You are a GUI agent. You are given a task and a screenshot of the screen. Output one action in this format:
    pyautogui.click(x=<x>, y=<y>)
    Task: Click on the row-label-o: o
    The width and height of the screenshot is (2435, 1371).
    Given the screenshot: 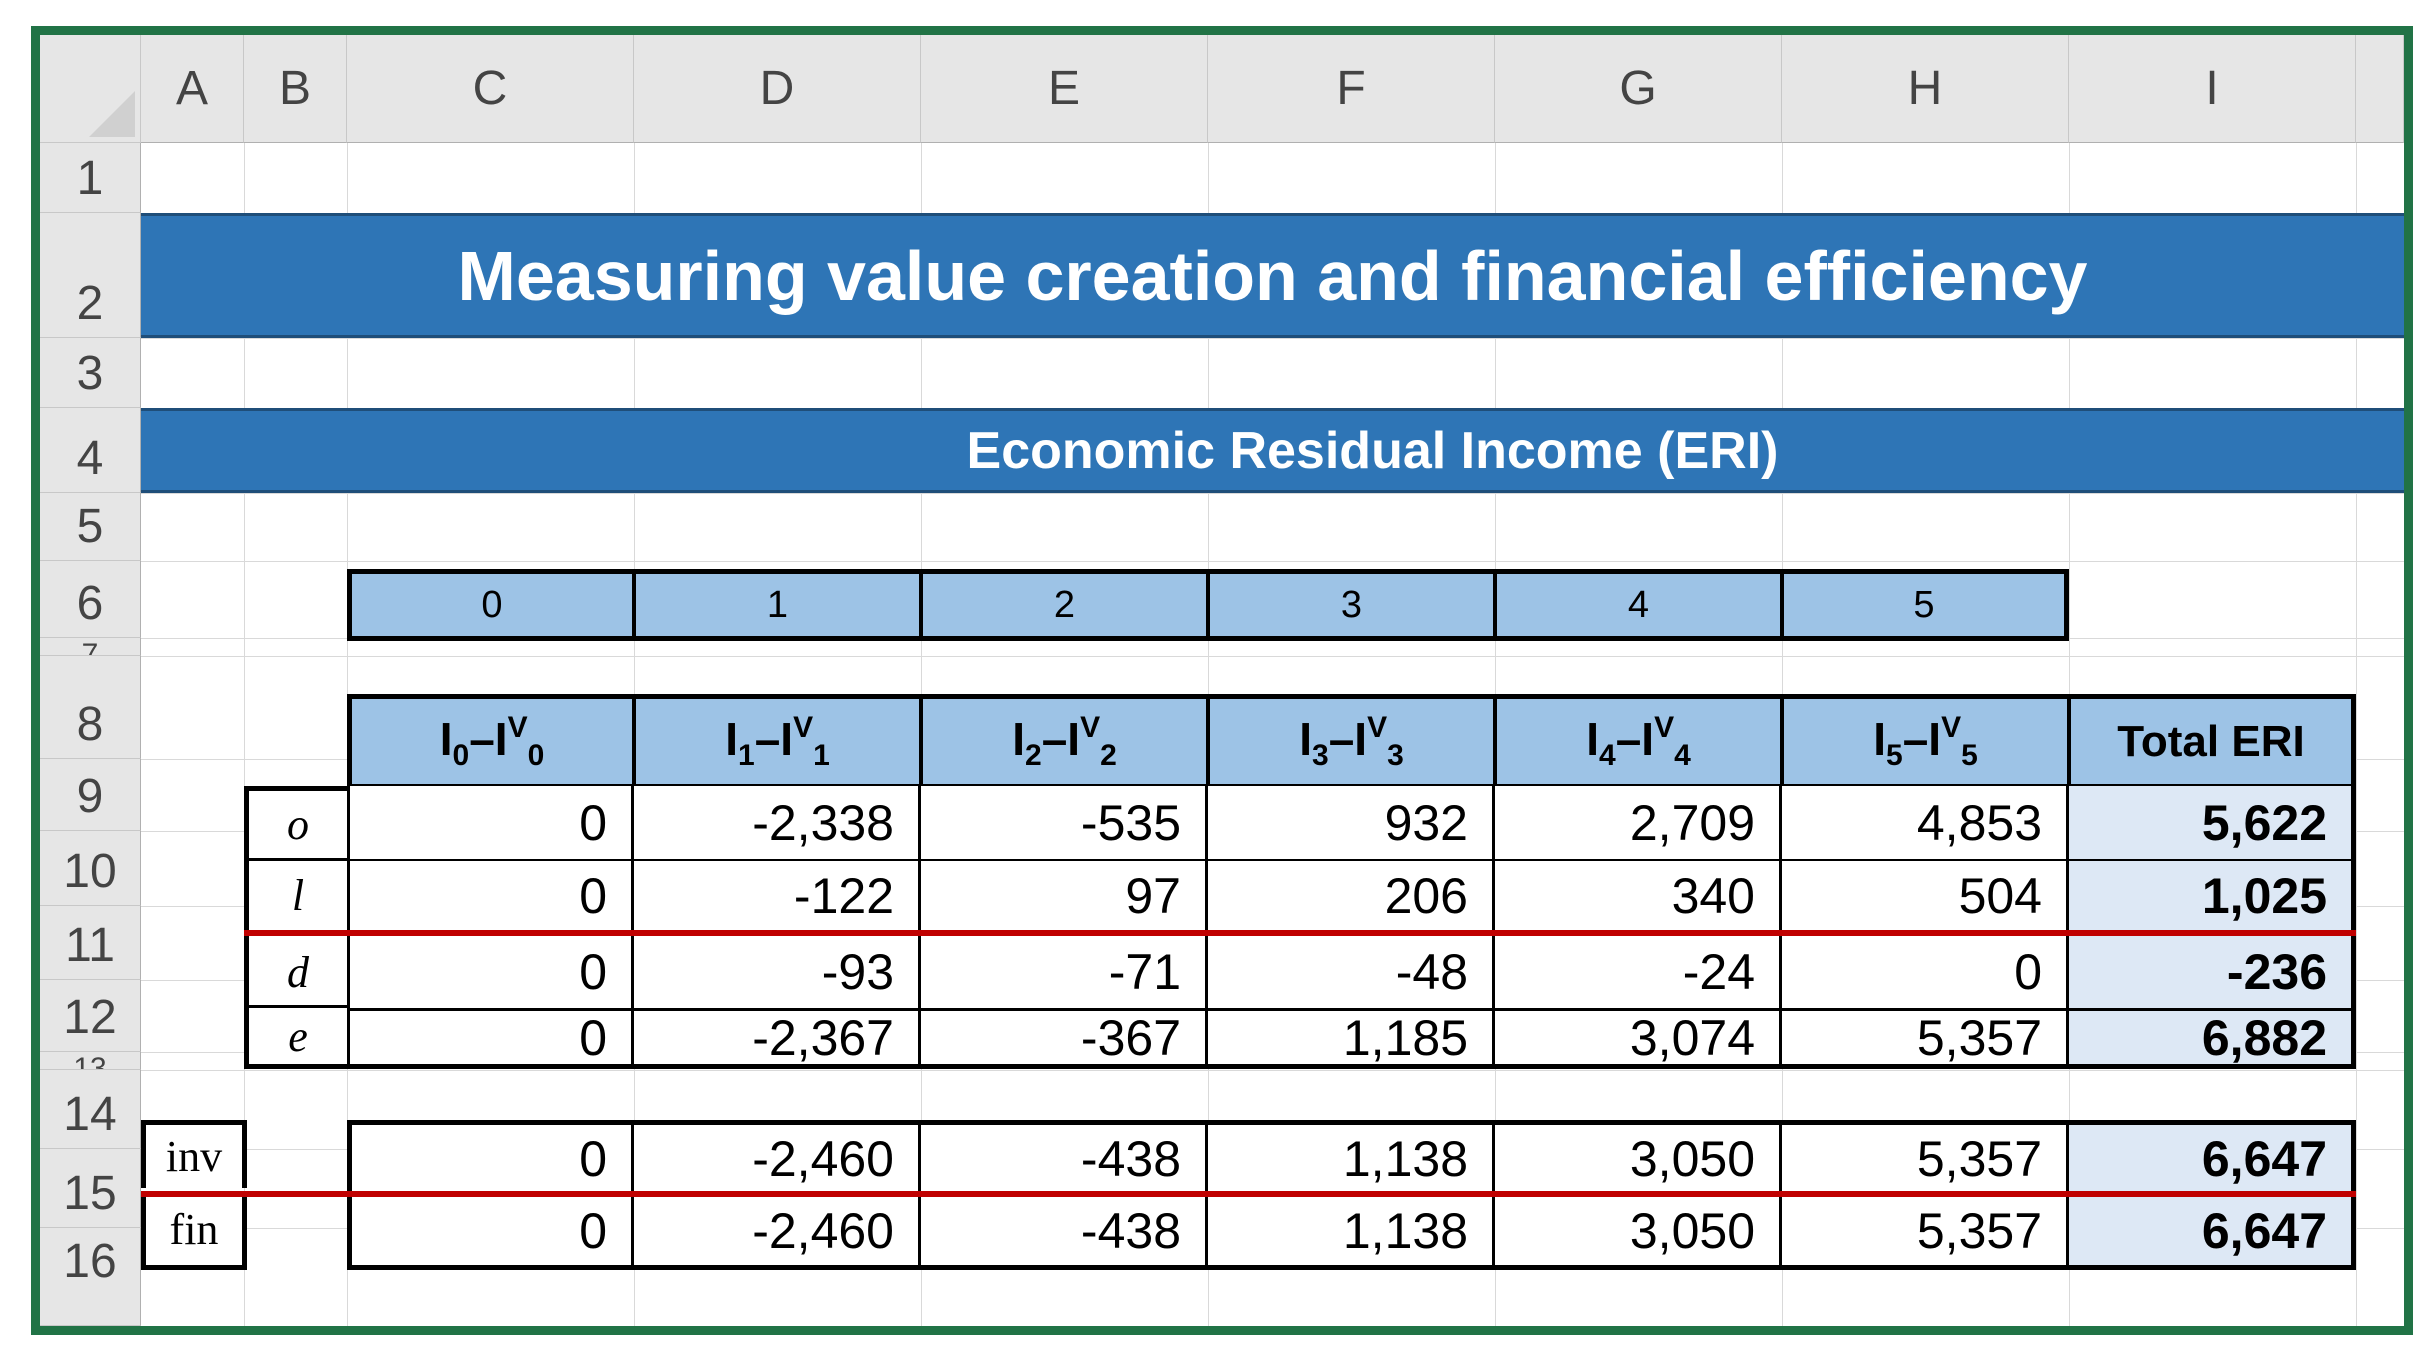 What is the action you would take?
    pyautogui.click(x=298, y=824)
    